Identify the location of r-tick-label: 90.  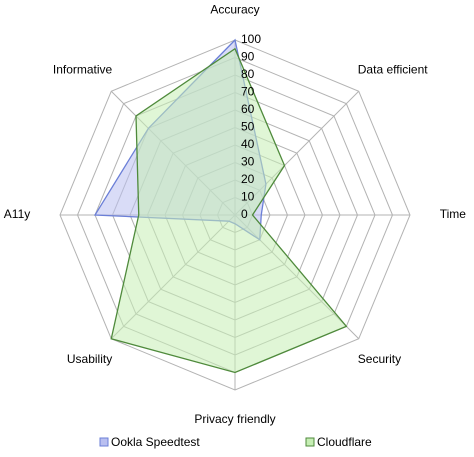
(248, 57).